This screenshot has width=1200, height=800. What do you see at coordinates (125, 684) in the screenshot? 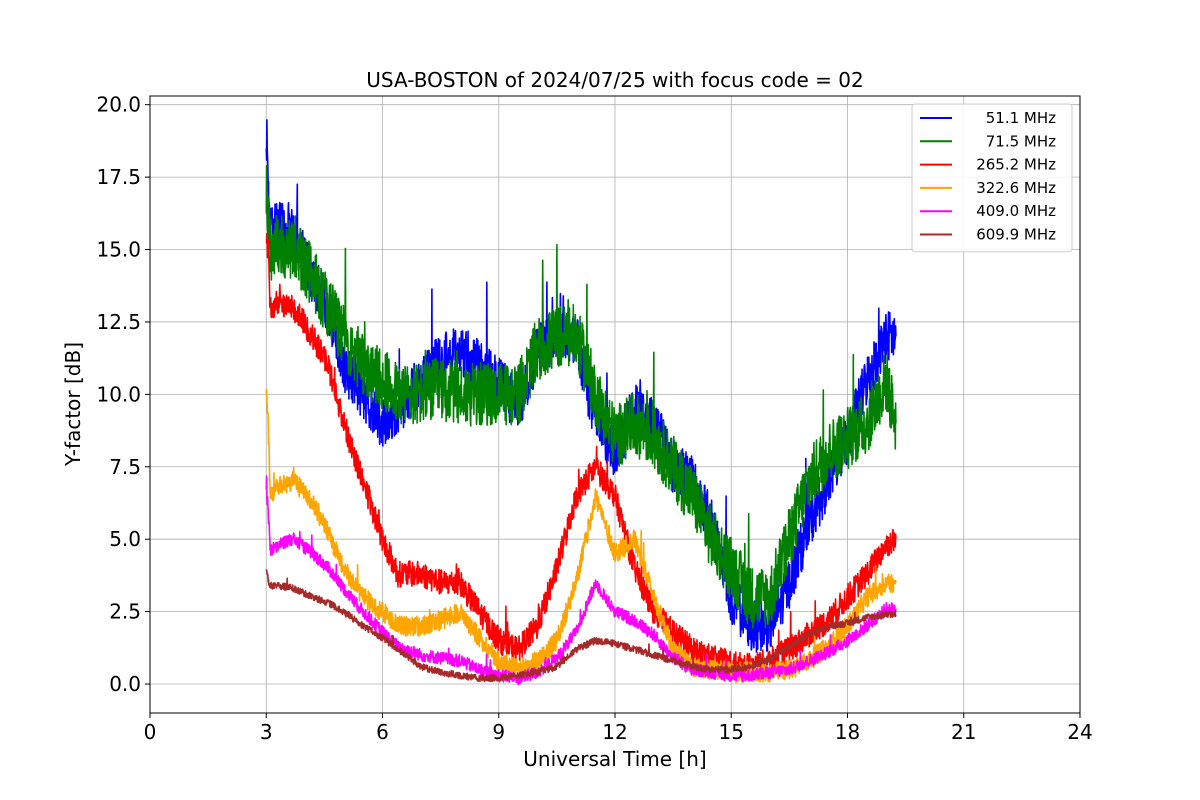
I see `y-tick-label: 0.0` at bounding box center [125, 684].